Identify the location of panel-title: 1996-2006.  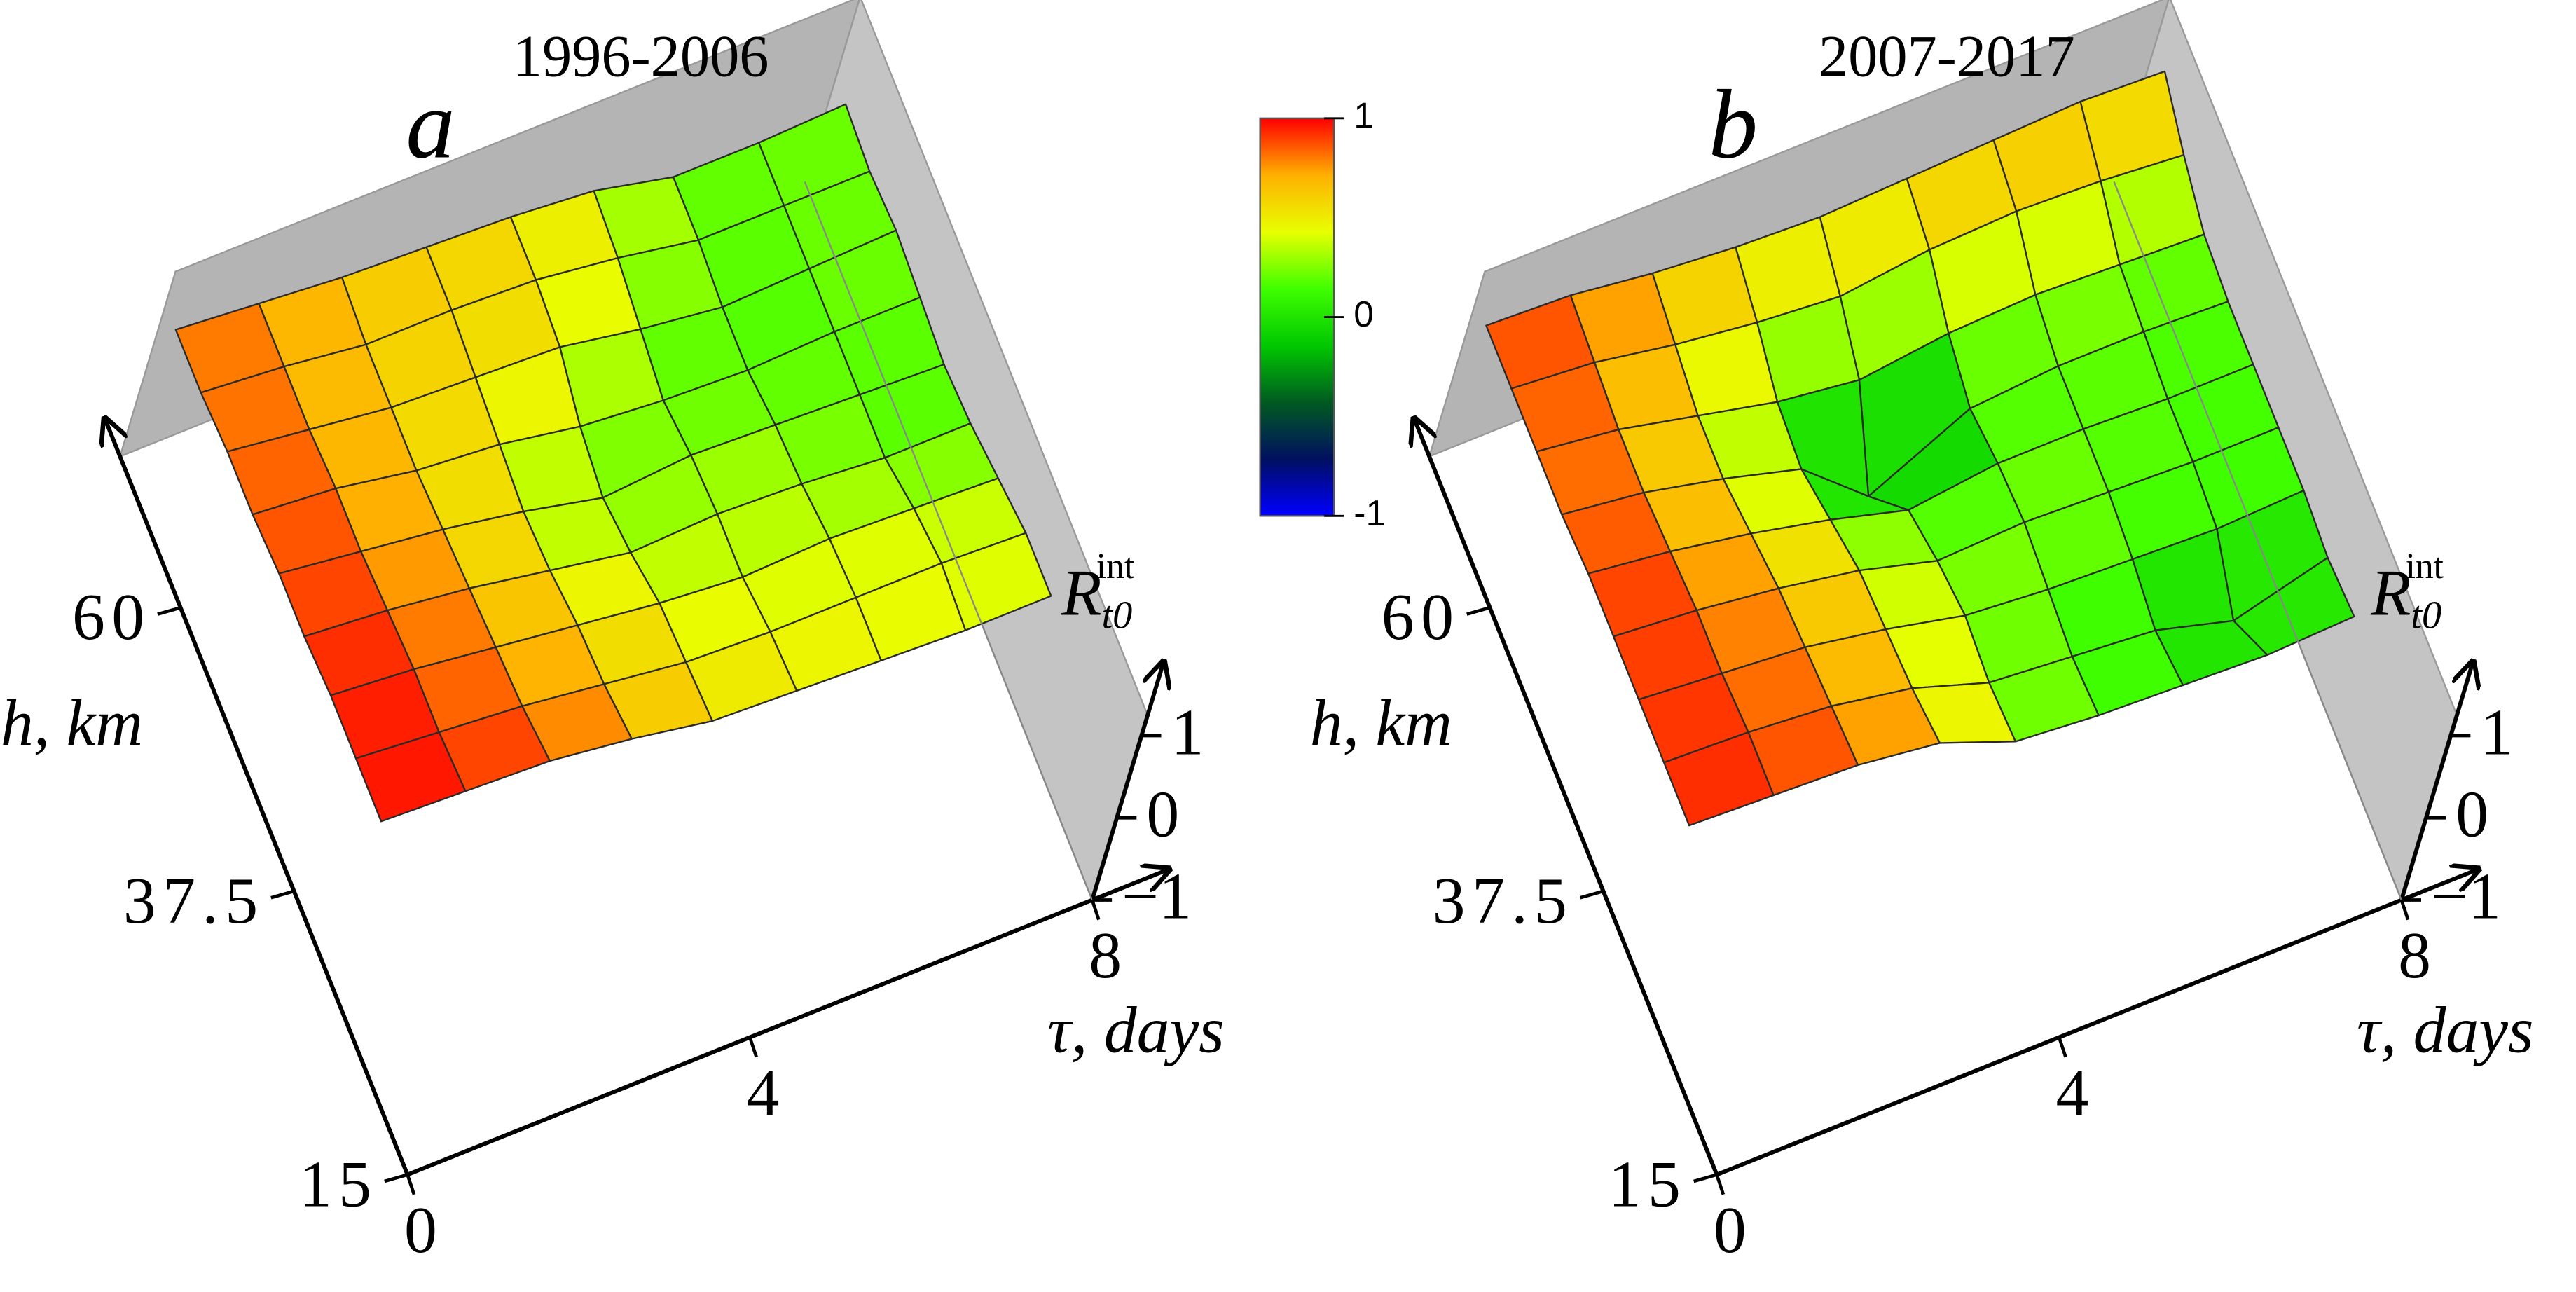
(641, 56).